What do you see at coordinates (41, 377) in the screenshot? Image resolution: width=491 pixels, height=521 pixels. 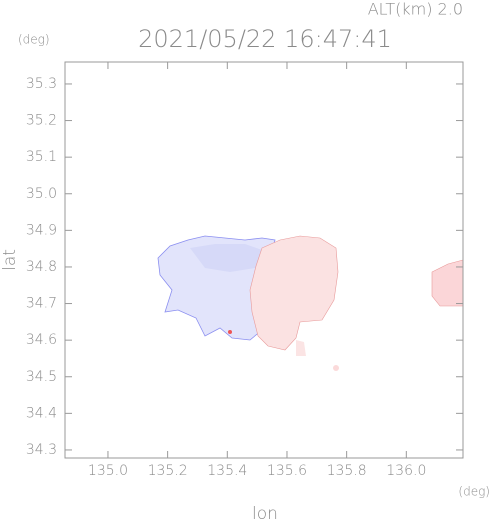 I see `y-tick-label: 34.5` at bounding box center [41, 377].